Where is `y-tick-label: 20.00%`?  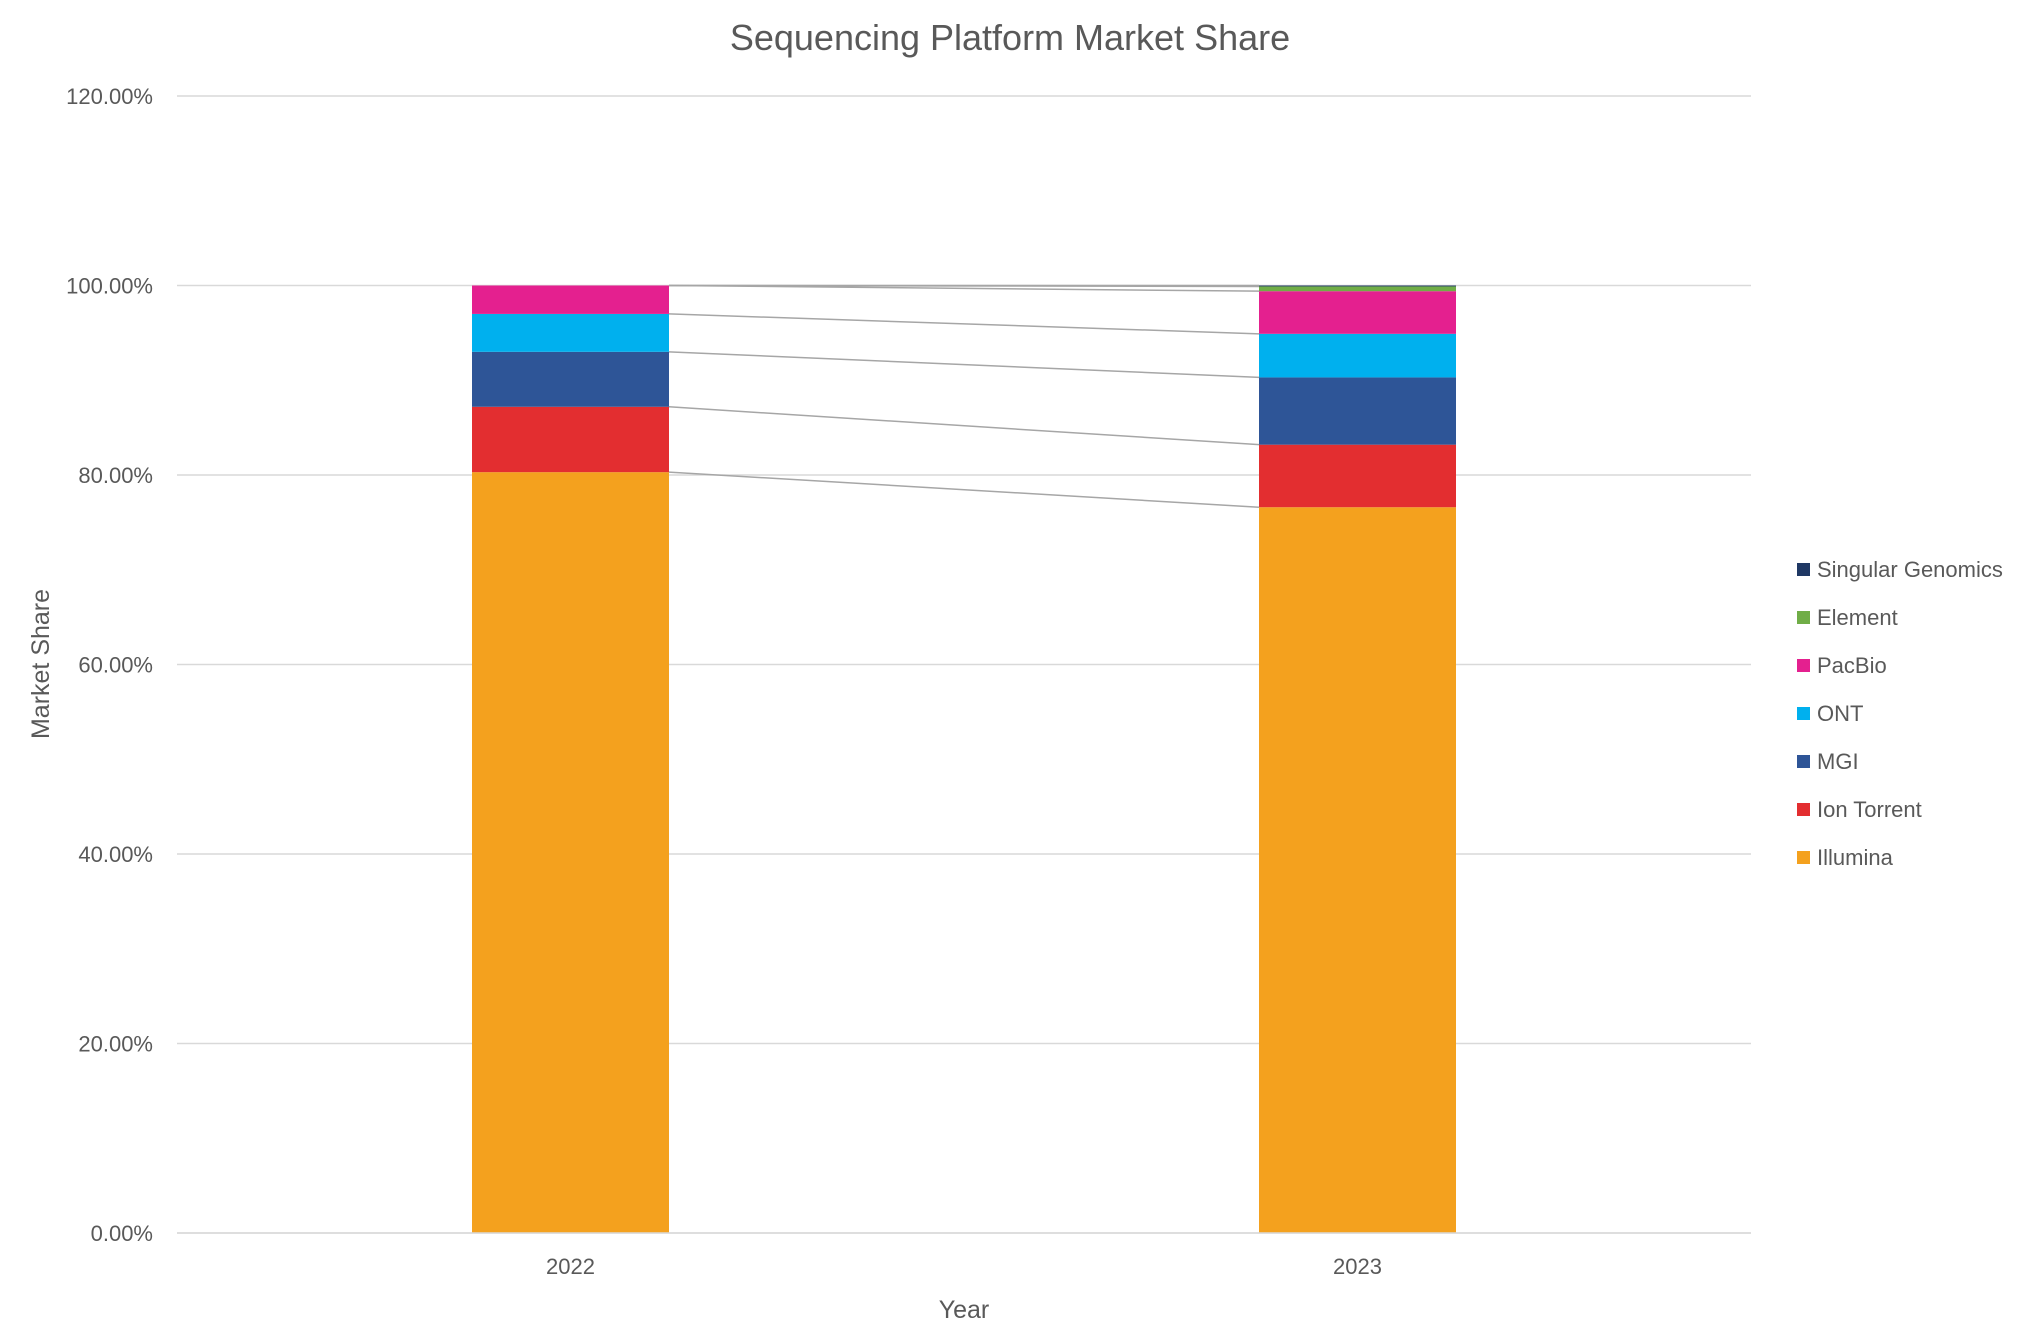 y-tick-label: 20.00% is located at coordinates (115, 1044).